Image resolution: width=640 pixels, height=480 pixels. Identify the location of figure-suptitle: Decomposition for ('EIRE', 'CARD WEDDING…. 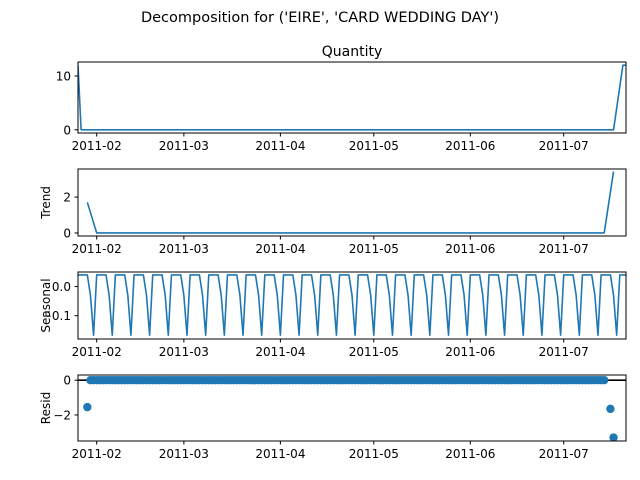
(320, 18).